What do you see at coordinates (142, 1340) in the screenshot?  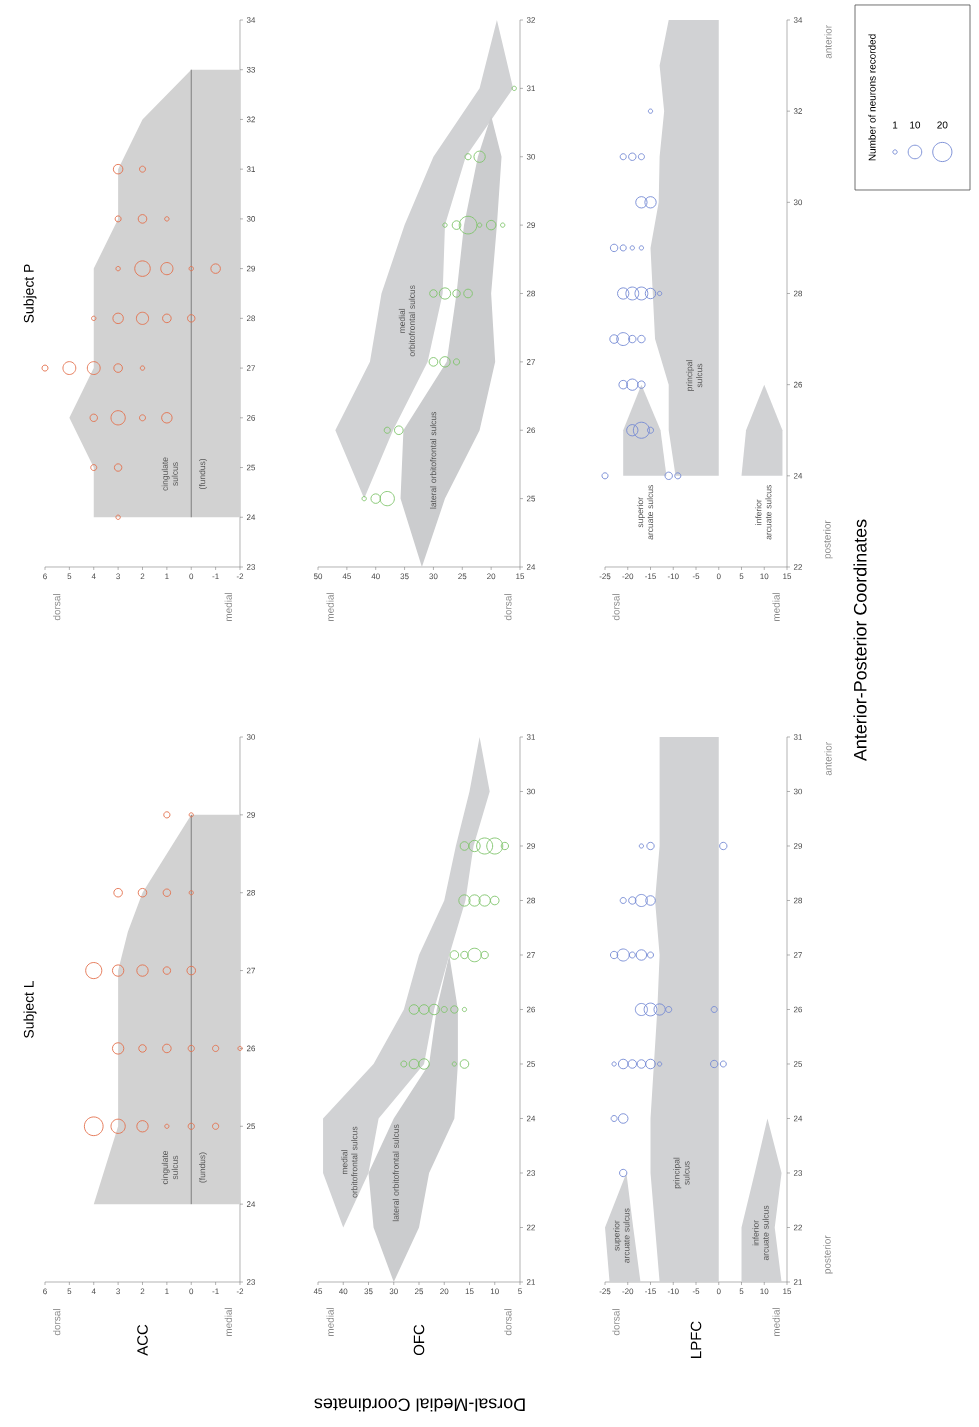 I see `y-axis-title: ACC` at bounding box center [142, 1340].